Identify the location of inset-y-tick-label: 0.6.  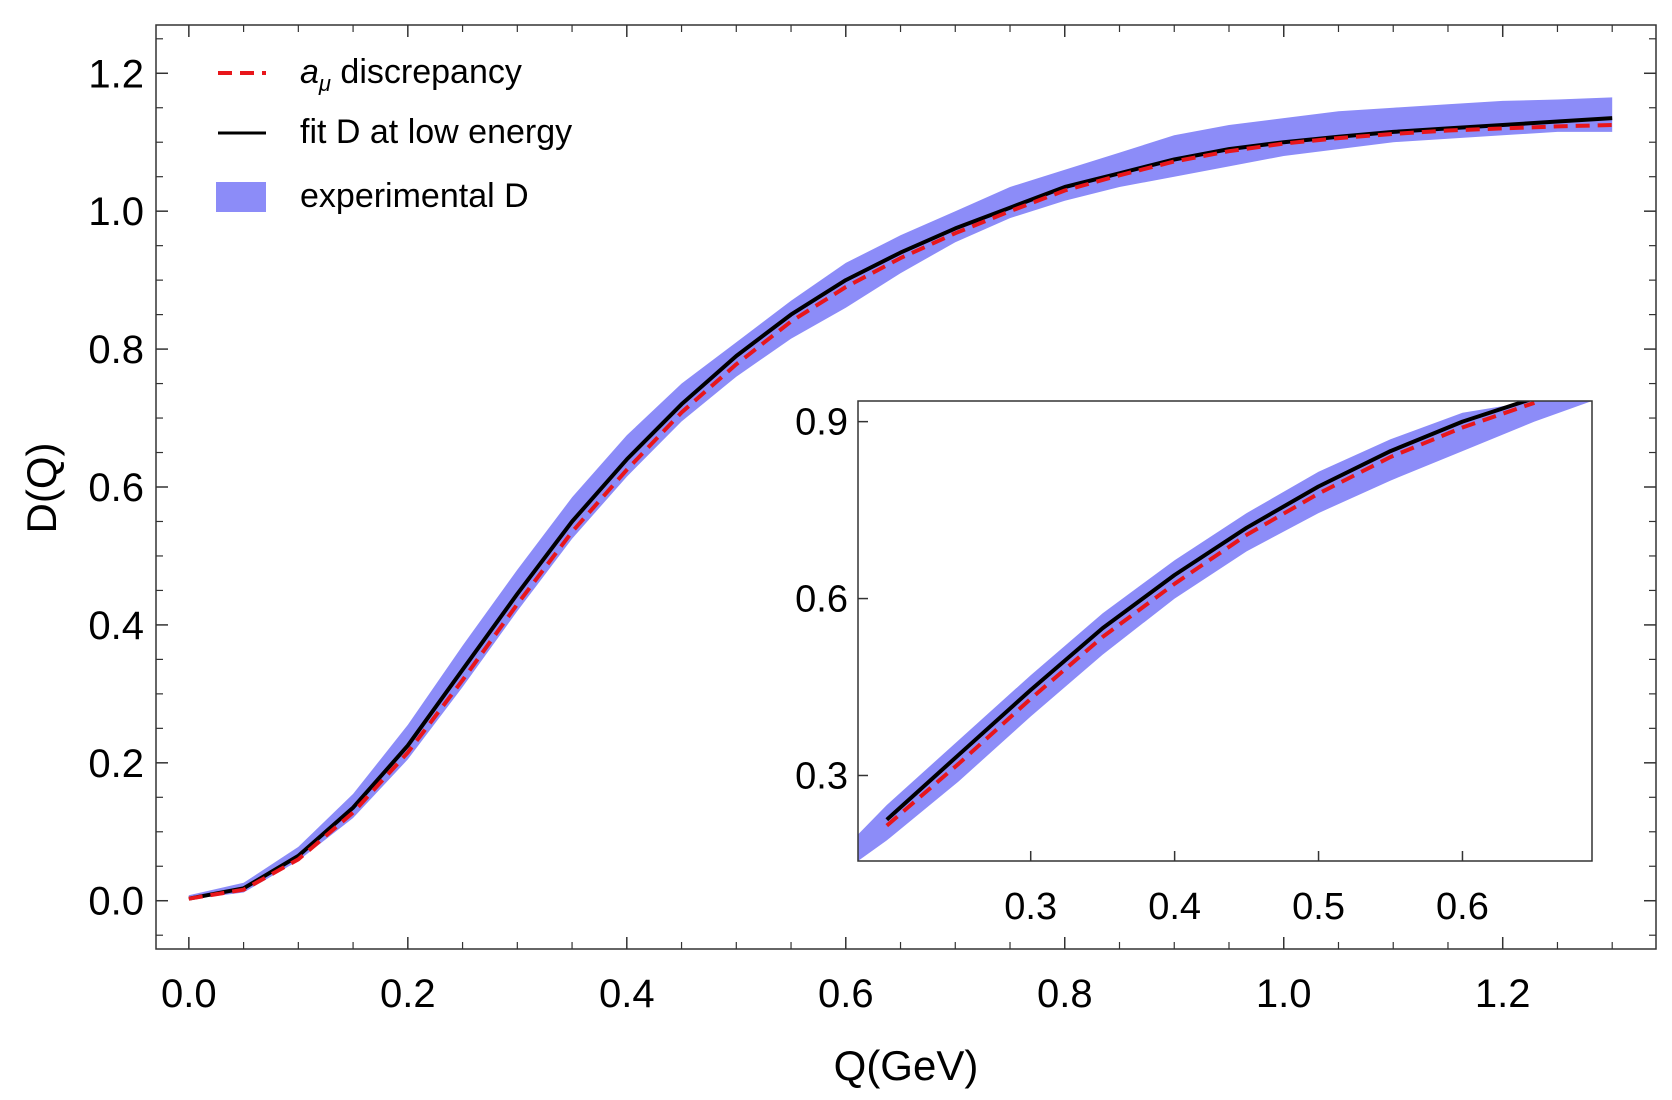
(821, 600).